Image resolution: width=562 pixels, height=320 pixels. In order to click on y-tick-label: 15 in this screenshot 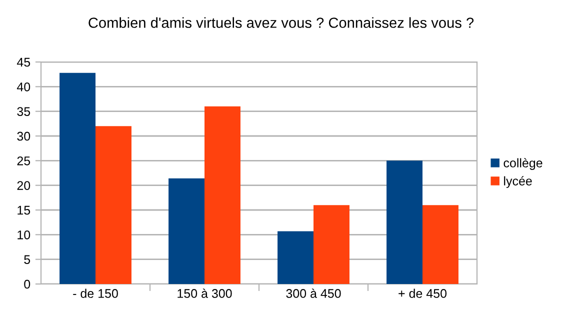, I will do `click(24, 210)`.